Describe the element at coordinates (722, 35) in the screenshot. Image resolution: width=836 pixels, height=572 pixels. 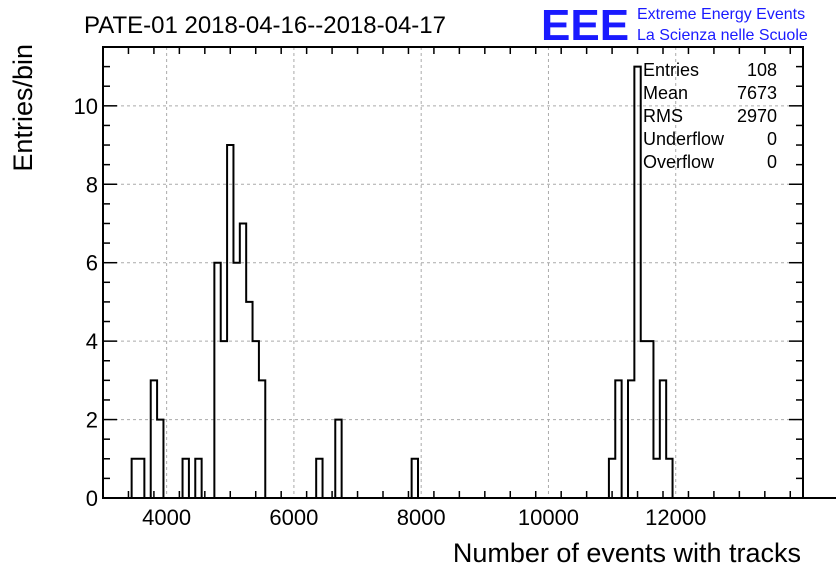
I see `logo-line-2: La Scienza nelle Scuole` at that location.